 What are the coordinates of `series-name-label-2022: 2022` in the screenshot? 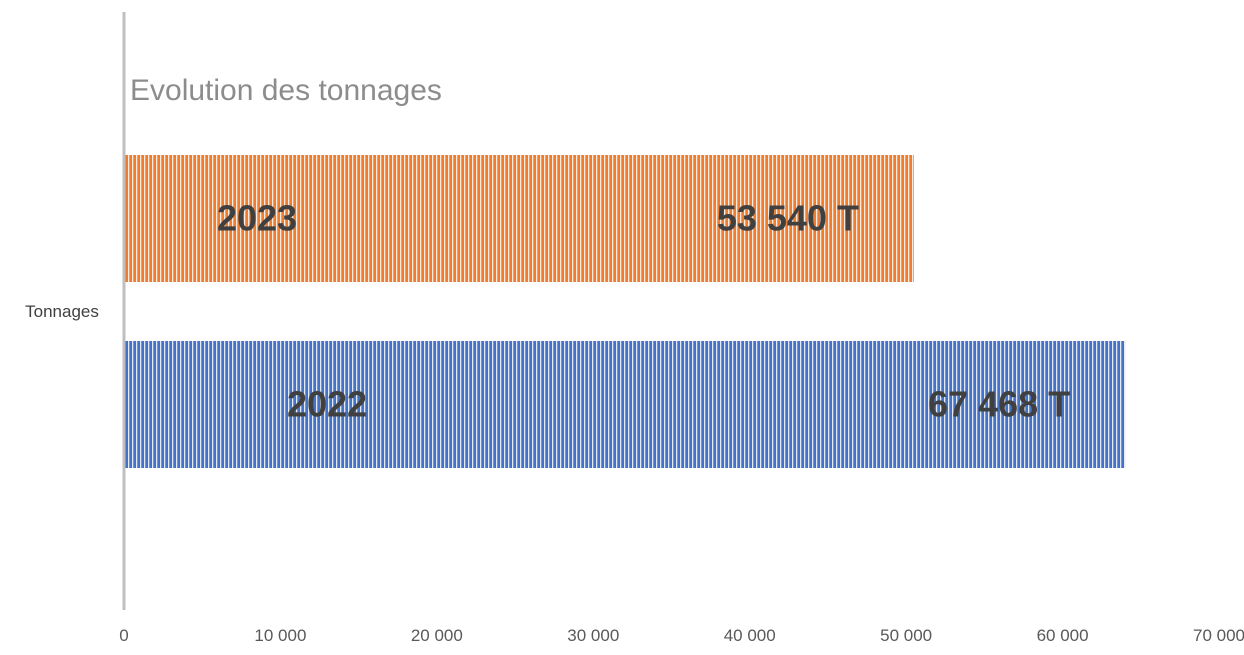 It's located at (327, 404).